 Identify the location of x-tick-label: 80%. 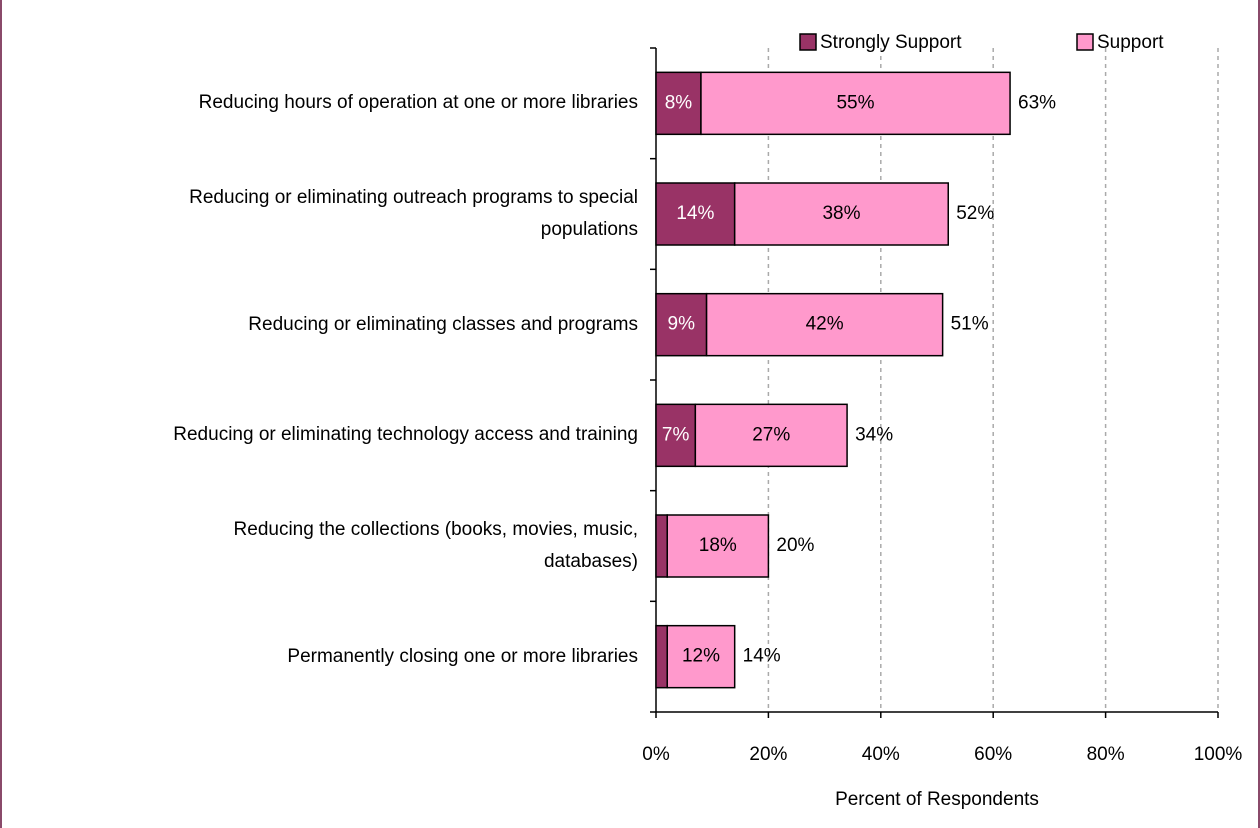
(1106, 754).